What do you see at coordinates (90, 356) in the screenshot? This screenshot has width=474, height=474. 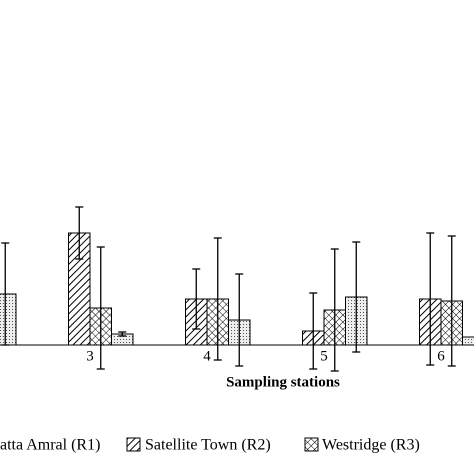 I see `x-tick-label: 3` at bounding box center [90, 356].